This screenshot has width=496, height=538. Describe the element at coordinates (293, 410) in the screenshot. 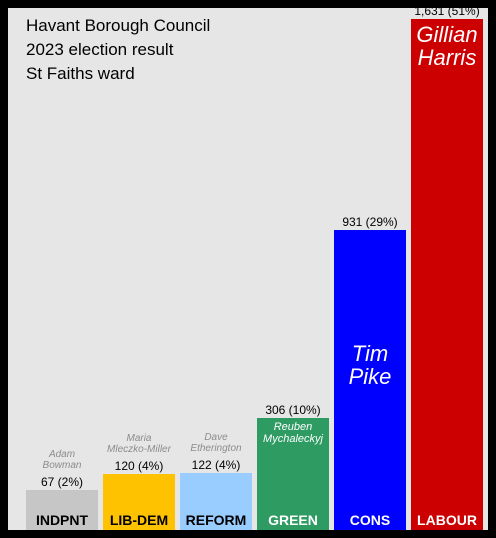

I see `value-label: 306 (10%)` at that location.